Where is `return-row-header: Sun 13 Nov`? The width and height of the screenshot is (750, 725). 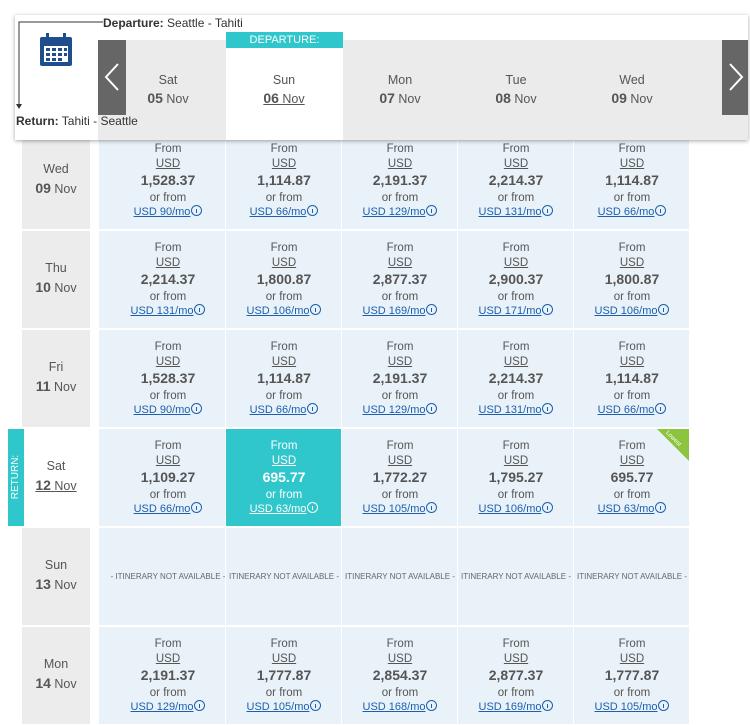 return-row-header: Sun 13 Nov is located at coordinates (56, 576).